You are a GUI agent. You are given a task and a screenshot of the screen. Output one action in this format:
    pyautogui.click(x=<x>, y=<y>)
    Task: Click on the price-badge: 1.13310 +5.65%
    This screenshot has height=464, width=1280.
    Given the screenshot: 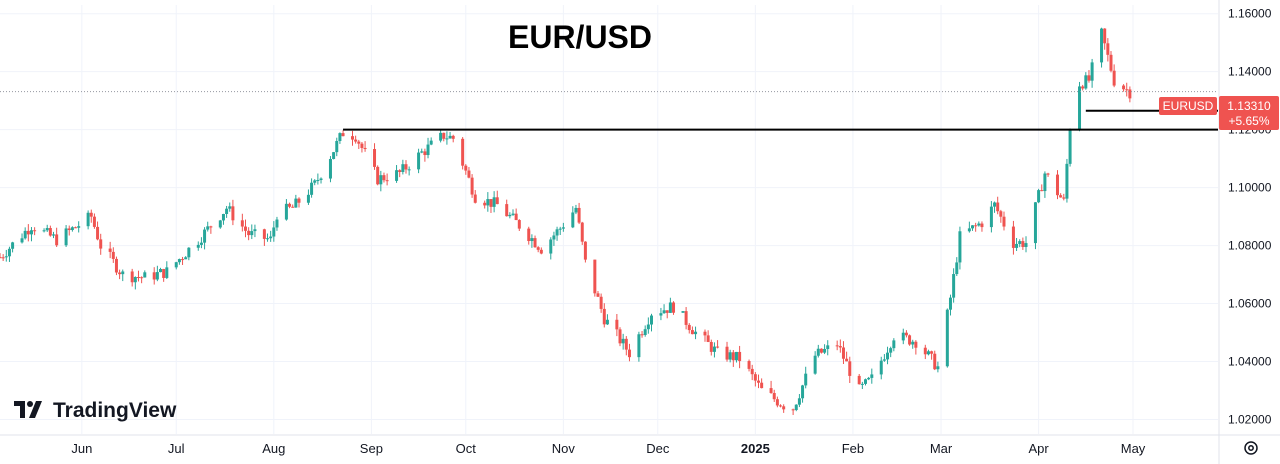 What is the action you would take?
    pyautogui.click(x=1249, y=113)
    